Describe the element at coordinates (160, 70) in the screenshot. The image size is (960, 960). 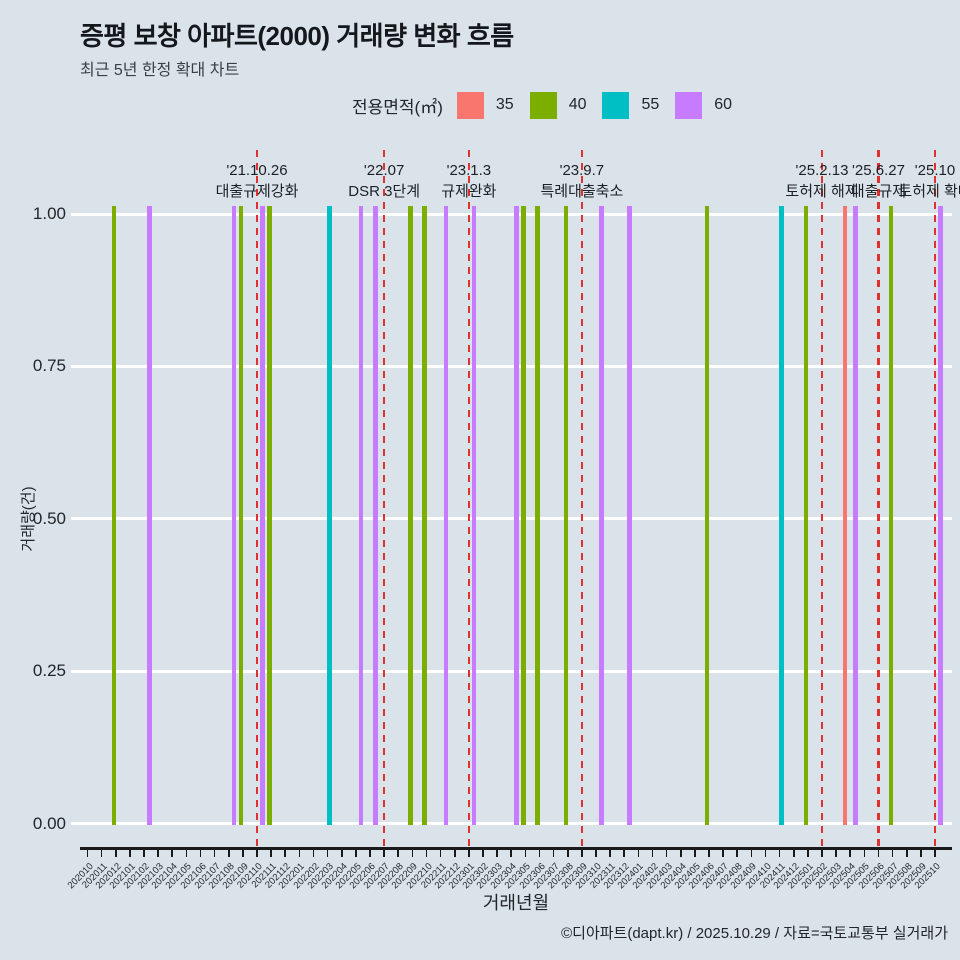
I see `page-subtitle: 최근 5년 한정 확대 차트` at that location.